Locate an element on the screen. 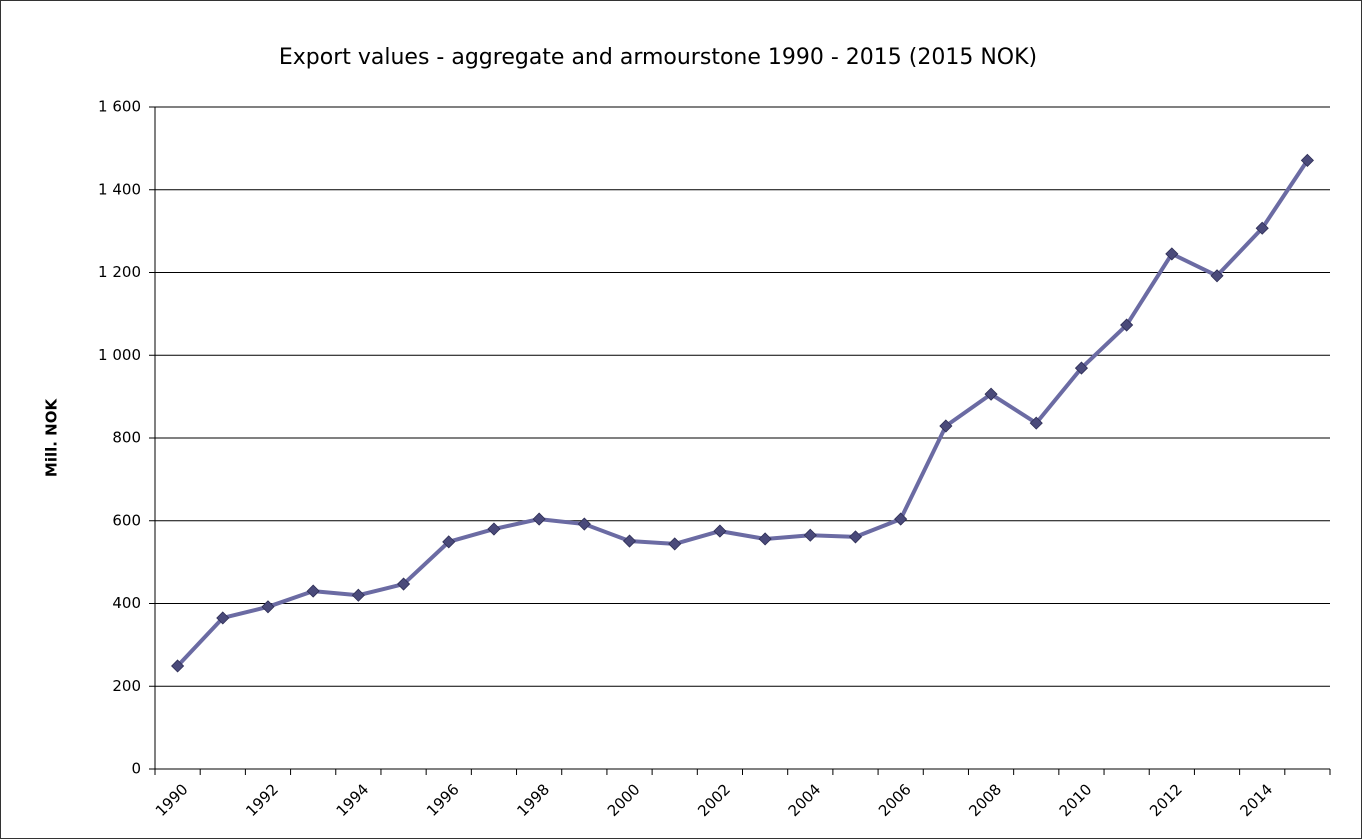 The image size is (1362, 839). y-tick-label: 600 is located at coordinates (126, 520).